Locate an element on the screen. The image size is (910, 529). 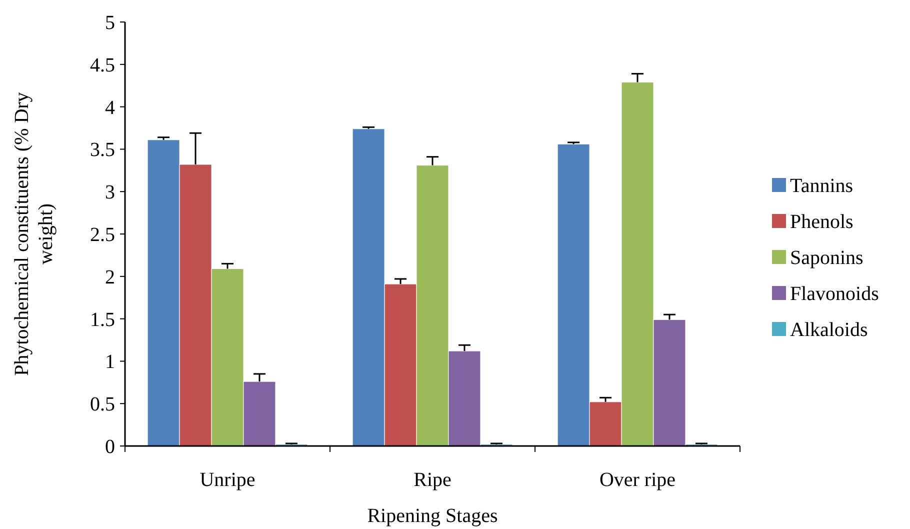
legend-label: Saponins is located at coordinates (827, 258).